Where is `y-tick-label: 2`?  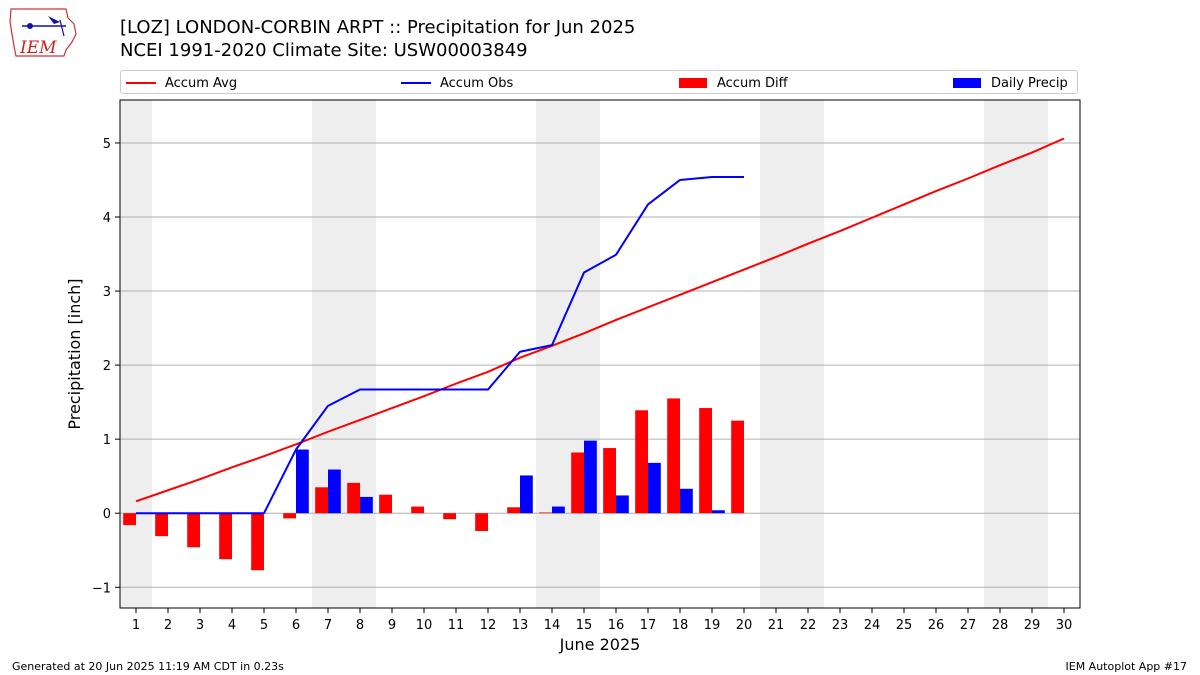 y-tick-label: 2 is located at coordinates (107, 366).